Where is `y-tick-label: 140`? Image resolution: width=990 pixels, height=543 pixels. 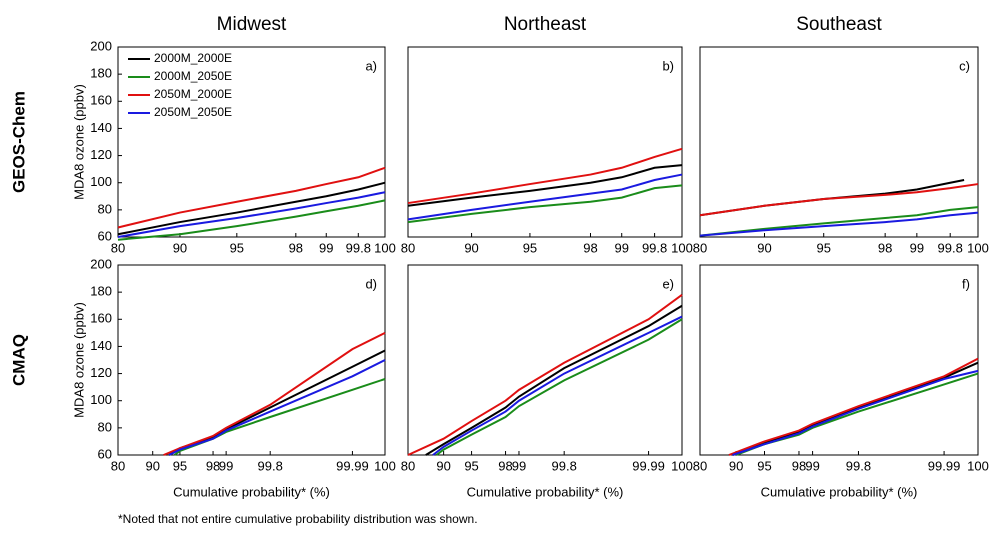 y-tick-label: 140 is located at coordinates (101, 127).